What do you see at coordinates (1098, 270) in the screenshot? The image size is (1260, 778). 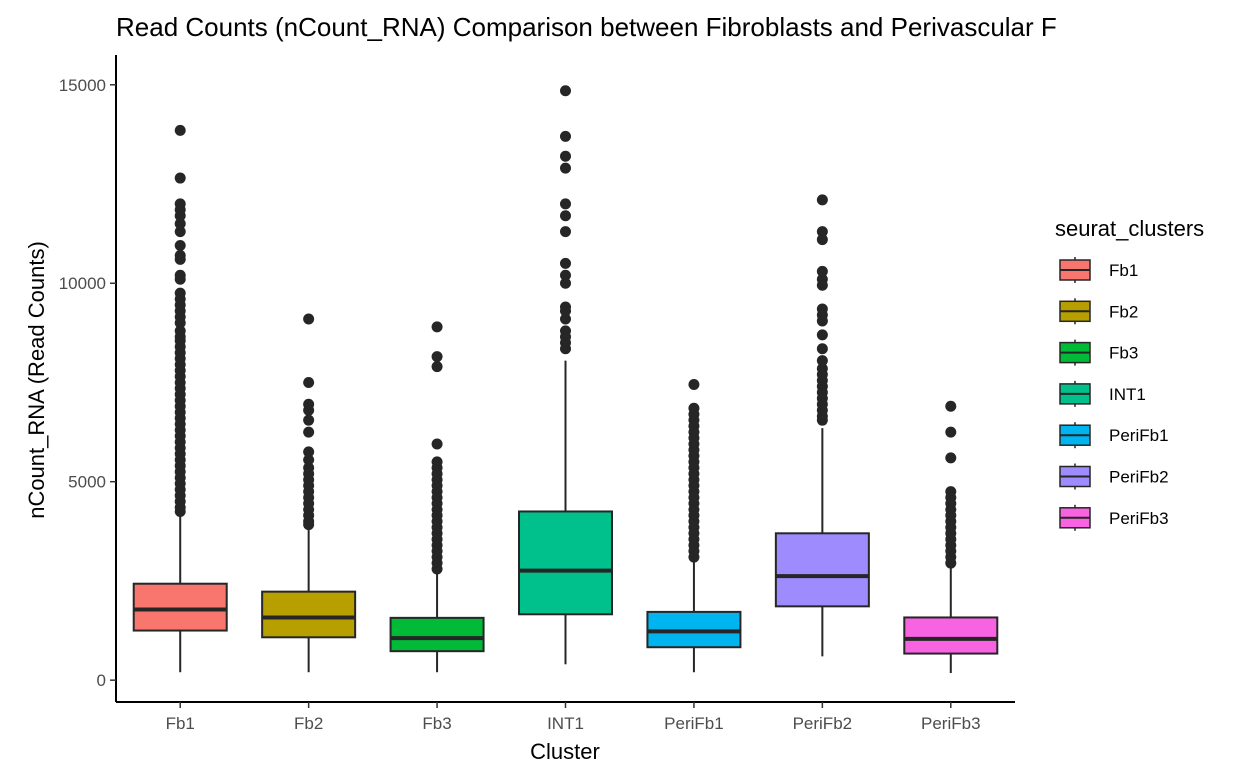 I see `legend-item-fb1: Fb1` at bounding box center [1098, 270].